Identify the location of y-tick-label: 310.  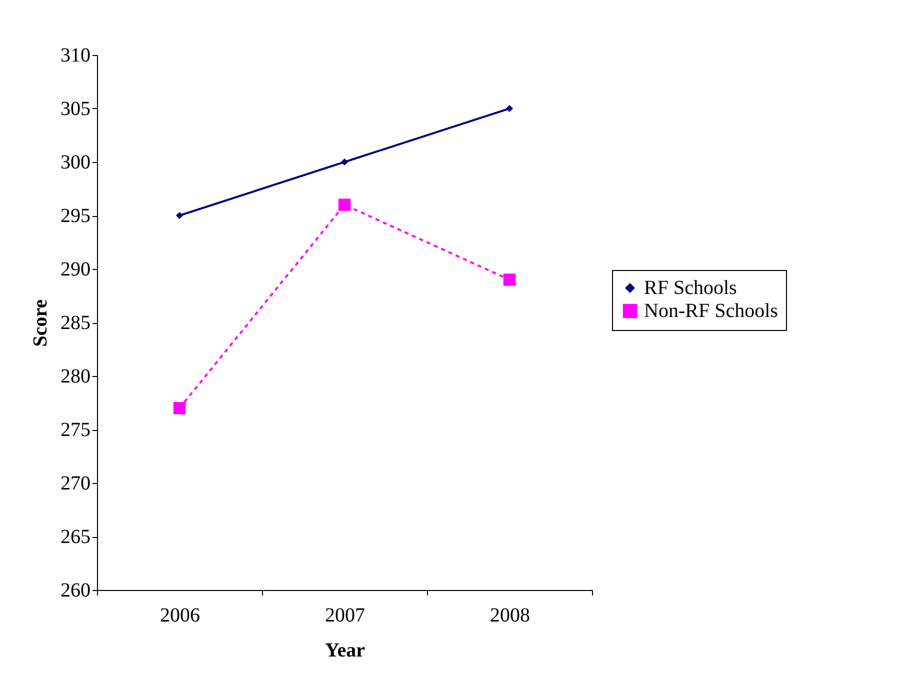
(75, 55).